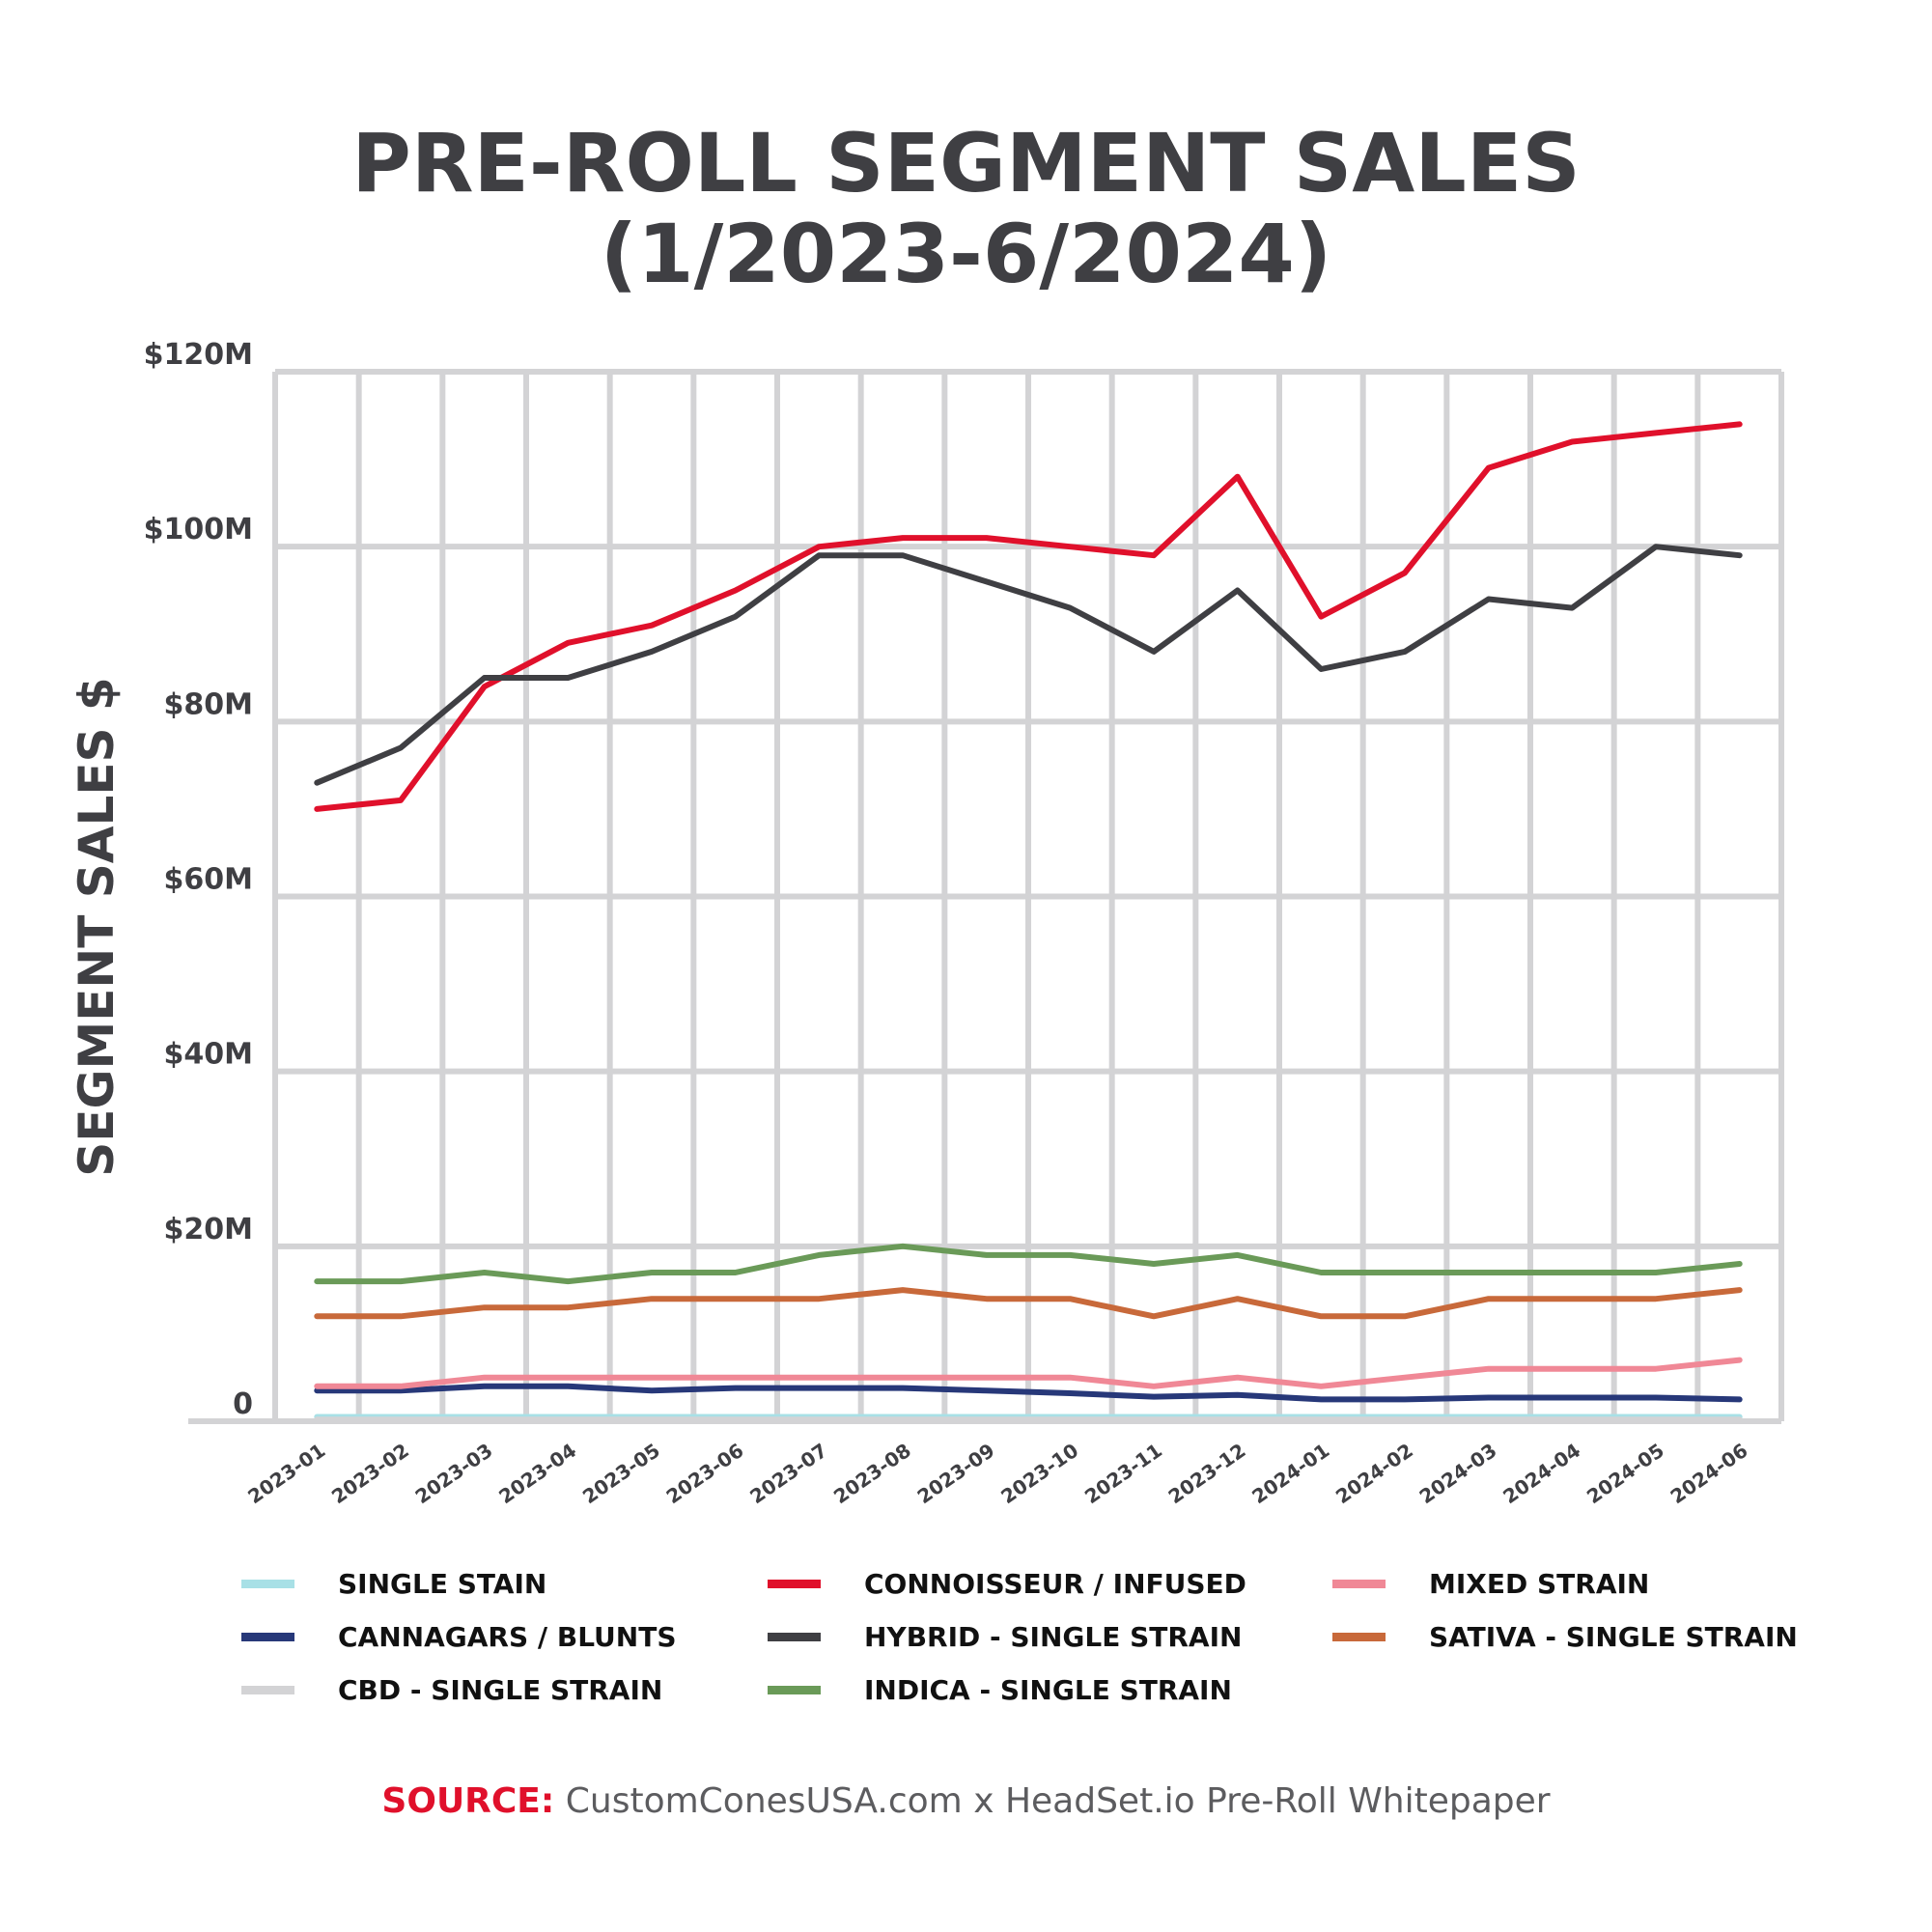 The width and height of the screenshot is (1932, 1932). I want to click on legend-label: CBD - SINGLE STRAIN, so click(500, 1690).